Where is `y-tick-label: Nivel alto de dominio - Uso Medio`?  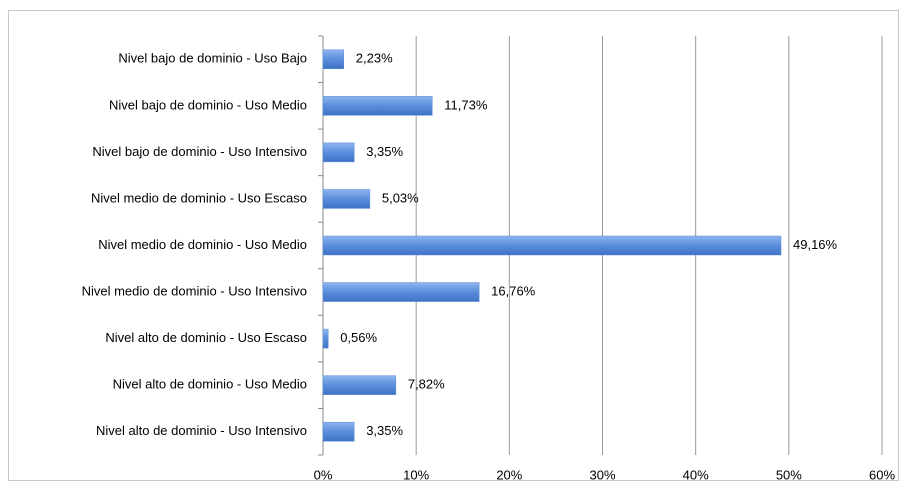
y-tick-label: Nivel alto de dominio - Uso Medio is located at coordinates (210, 384).